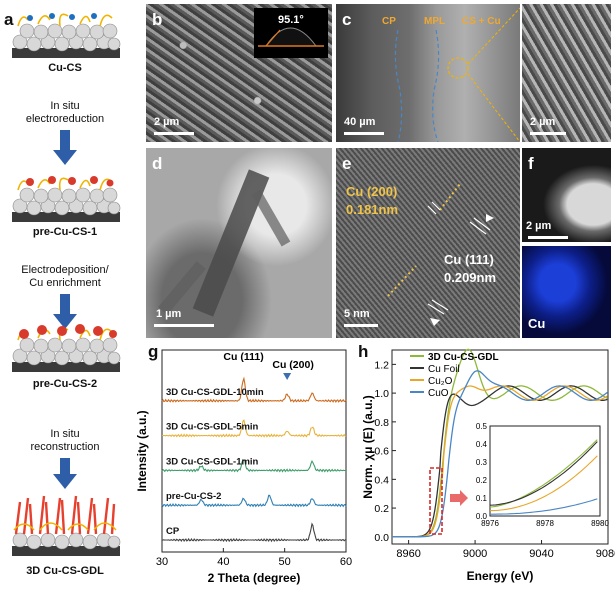 Image resolution: width=615 pixels, height=593 pixels. Describe the element at coordinates (372, 209) in the screenshot. I see `lattice-spacing-200: 0.181nm` at that location.